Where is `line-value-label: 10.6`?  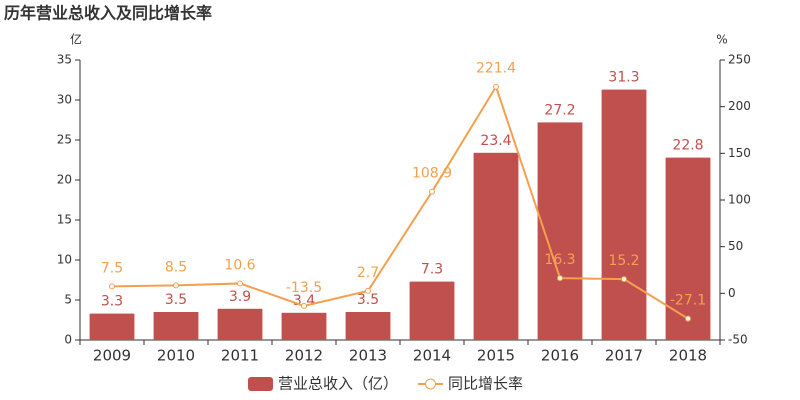
line-value-label: 10.6 is located at coordinates (239, 265).